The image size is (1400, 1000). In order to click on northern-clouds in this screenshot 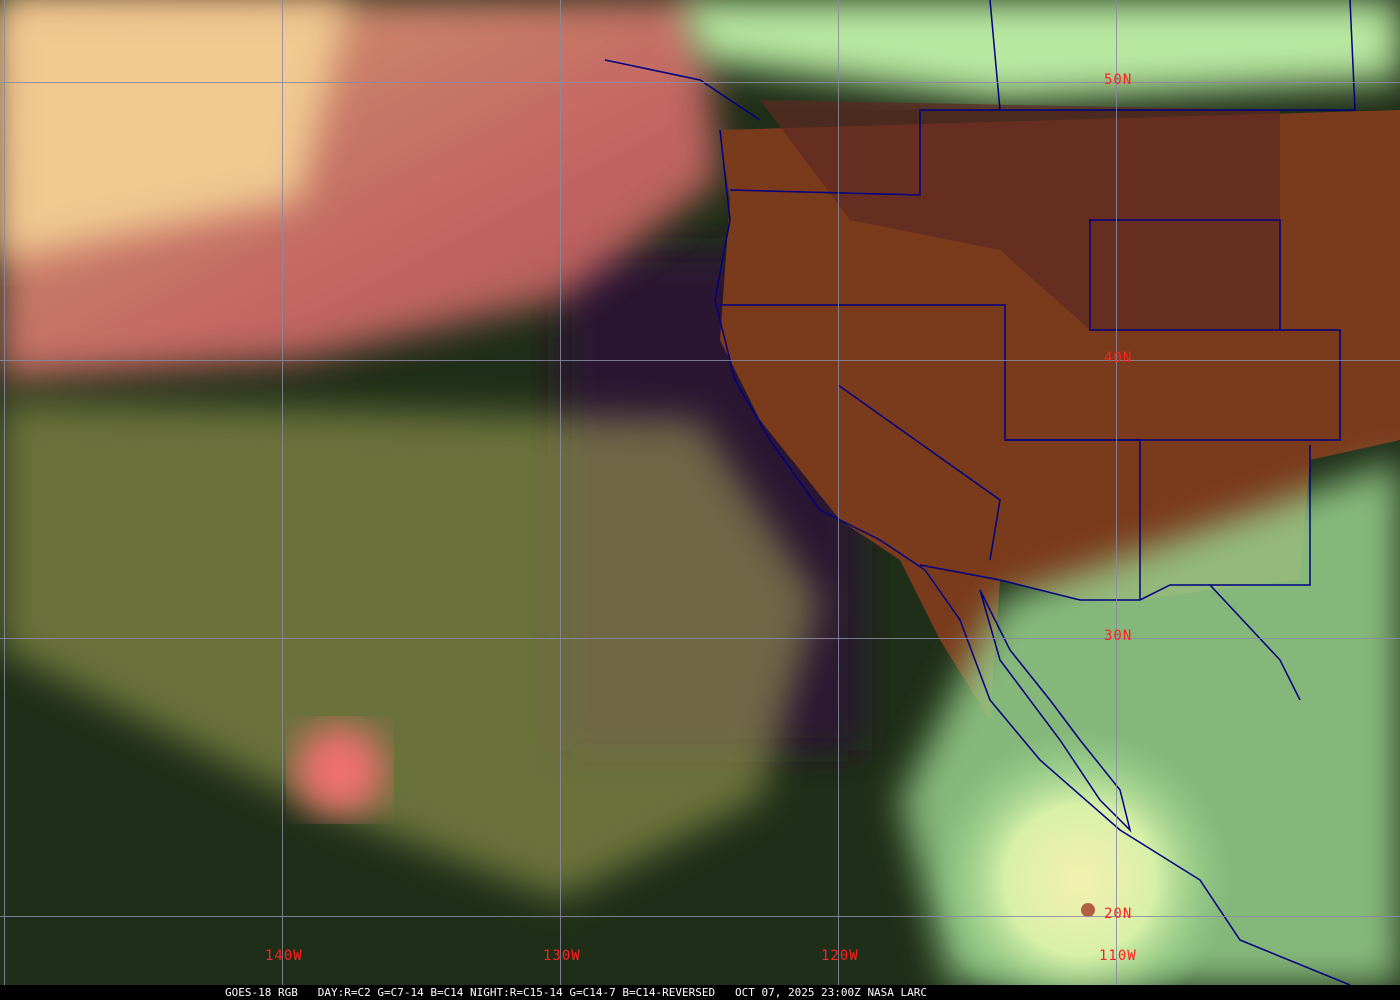, I will do `click(175, 130)`.